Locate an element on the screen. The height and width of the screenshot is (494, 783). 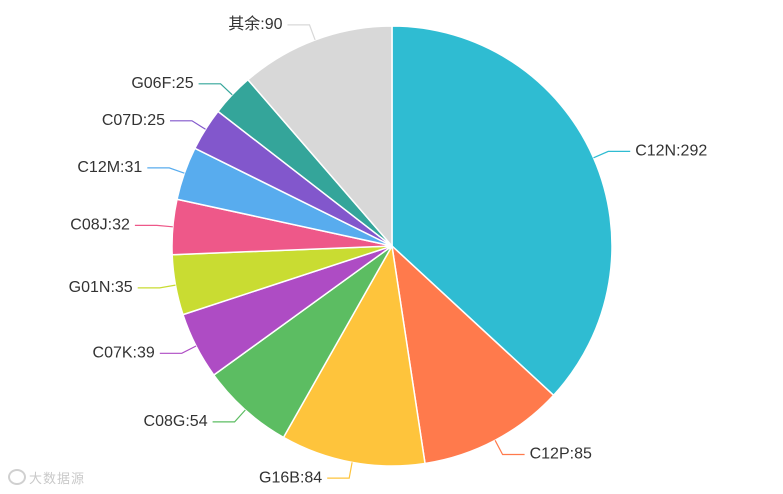
label-line-C12N is located at coordinates (612, 154).